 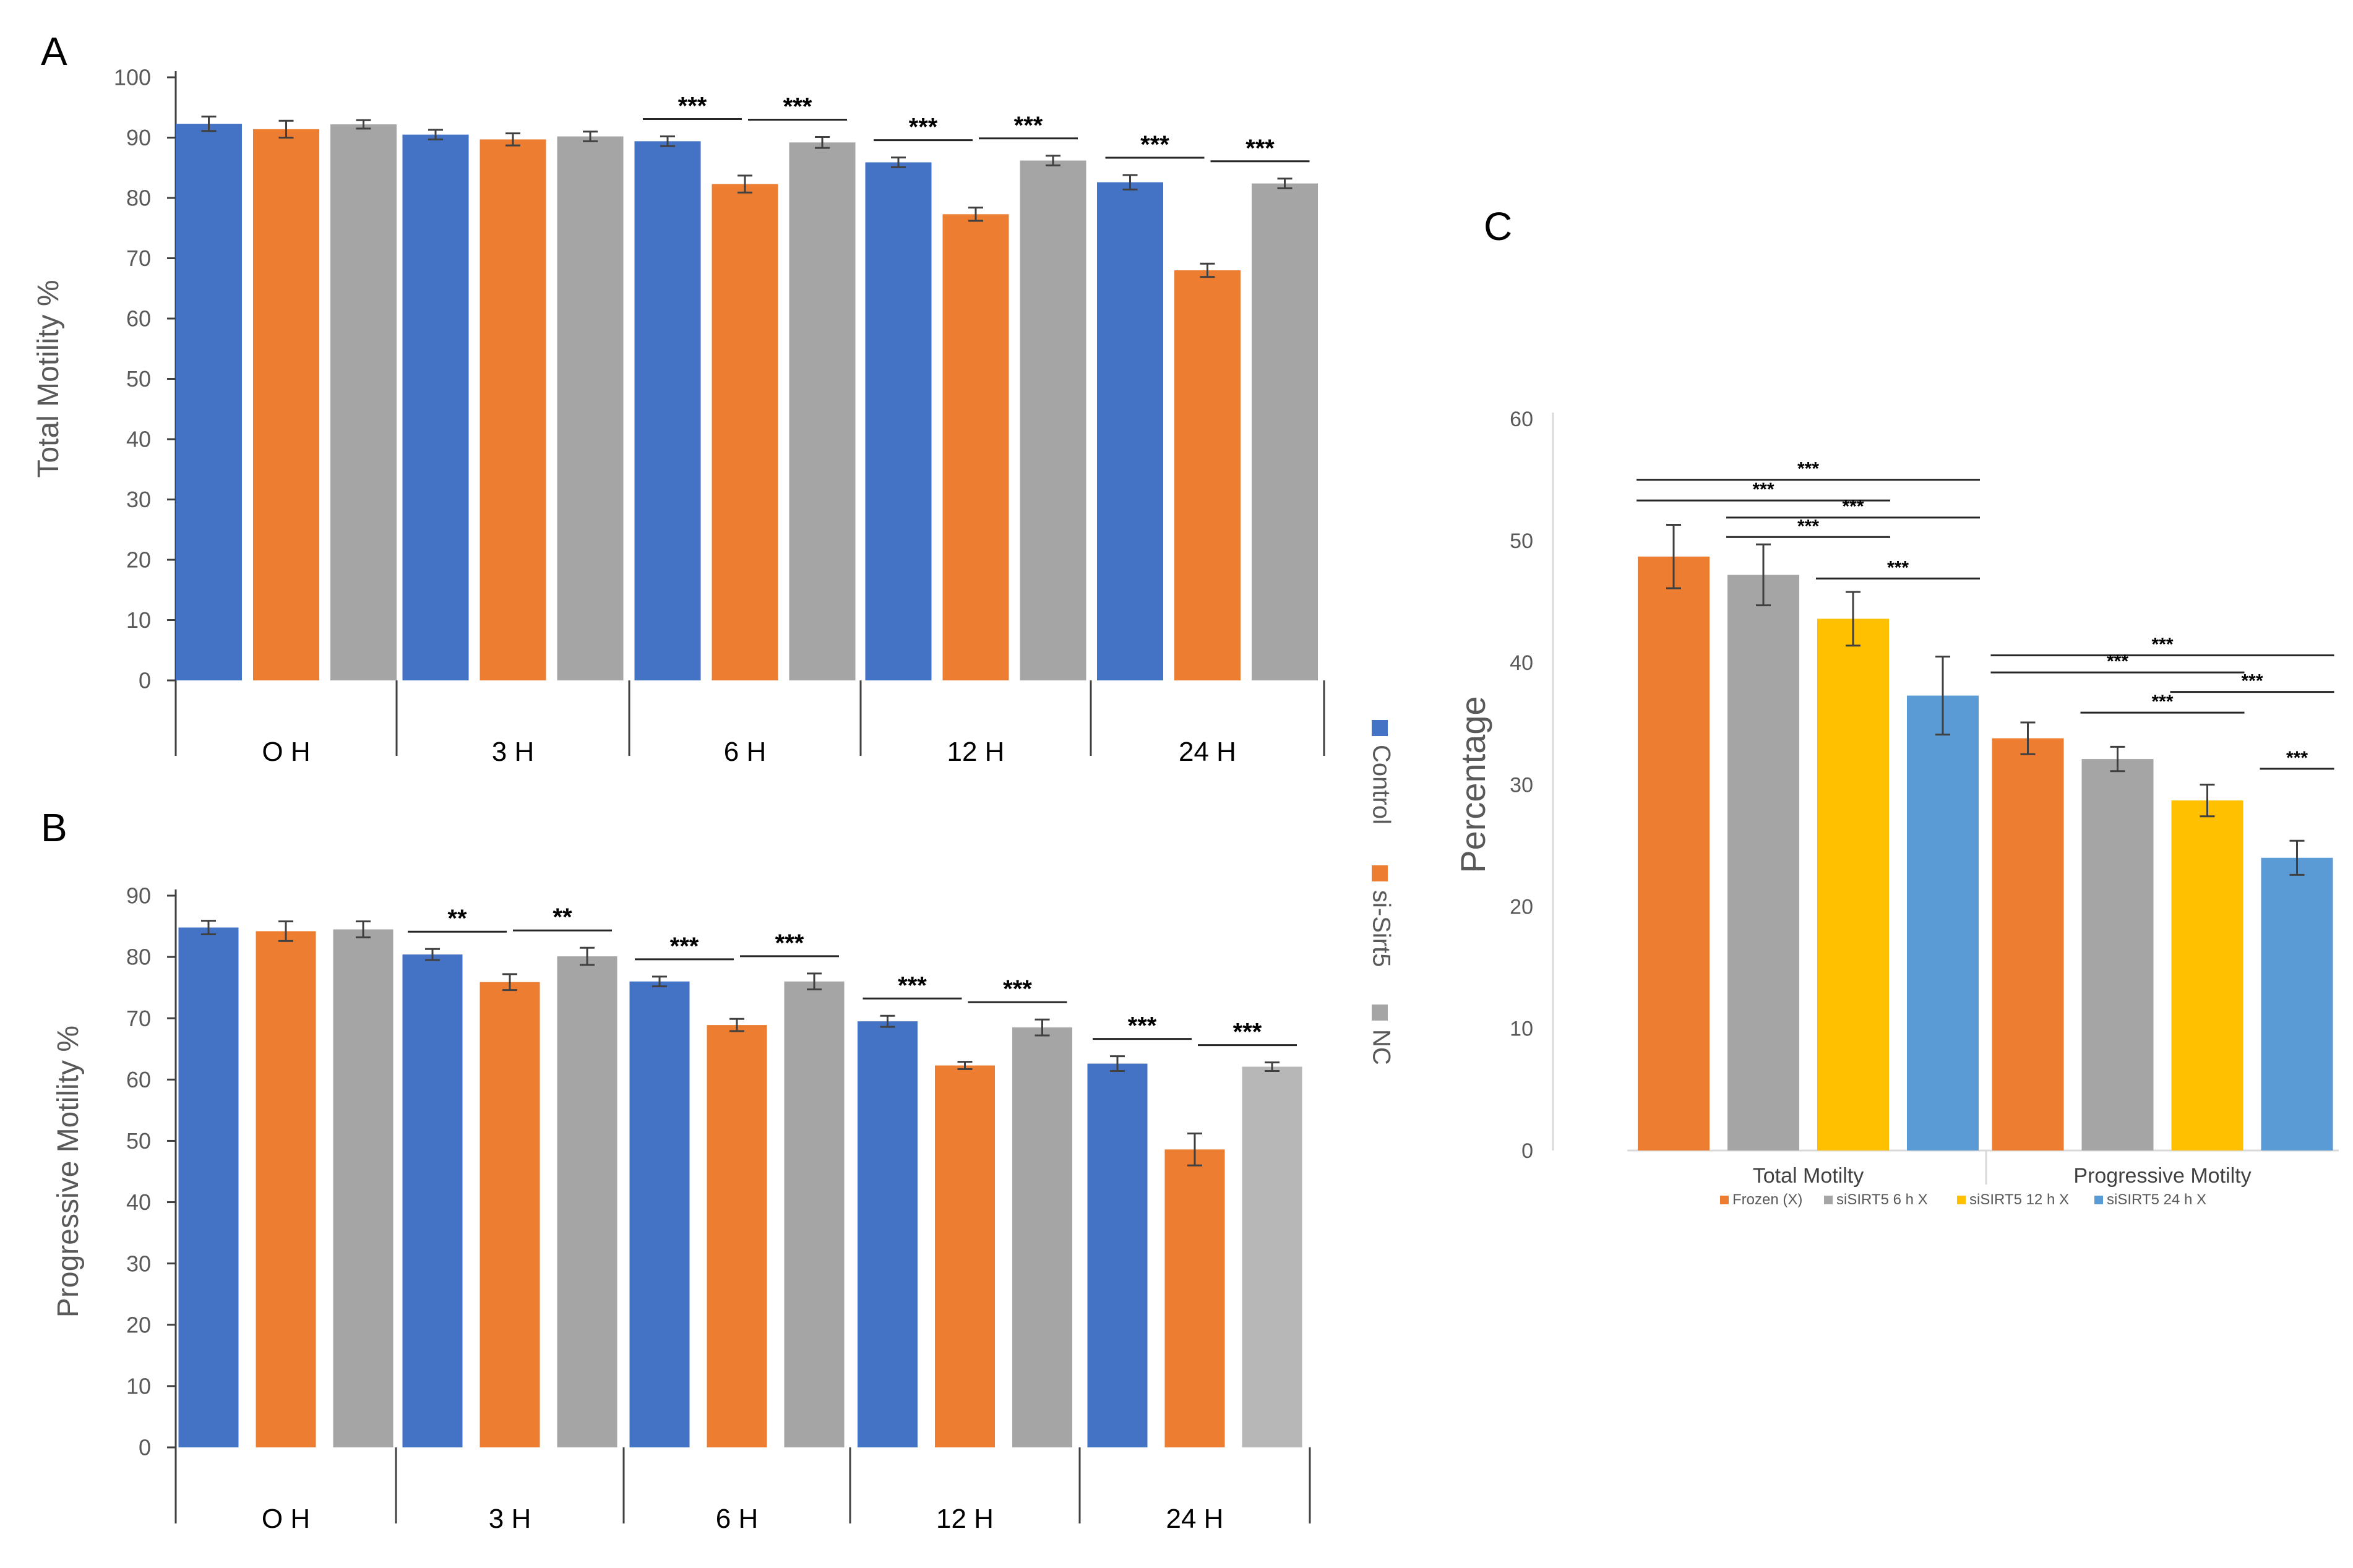 I want to click on panel-label-c: C, so click(x=1498, y=227).